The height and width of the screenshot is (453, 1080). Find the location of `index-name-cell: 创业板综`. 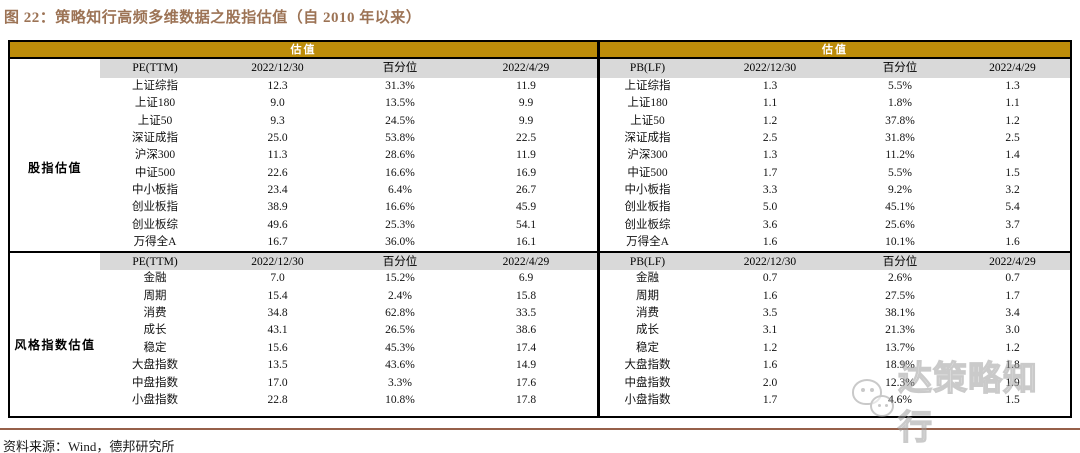

index-name-cell: 创业板综 is located at coordinates (155, 224).